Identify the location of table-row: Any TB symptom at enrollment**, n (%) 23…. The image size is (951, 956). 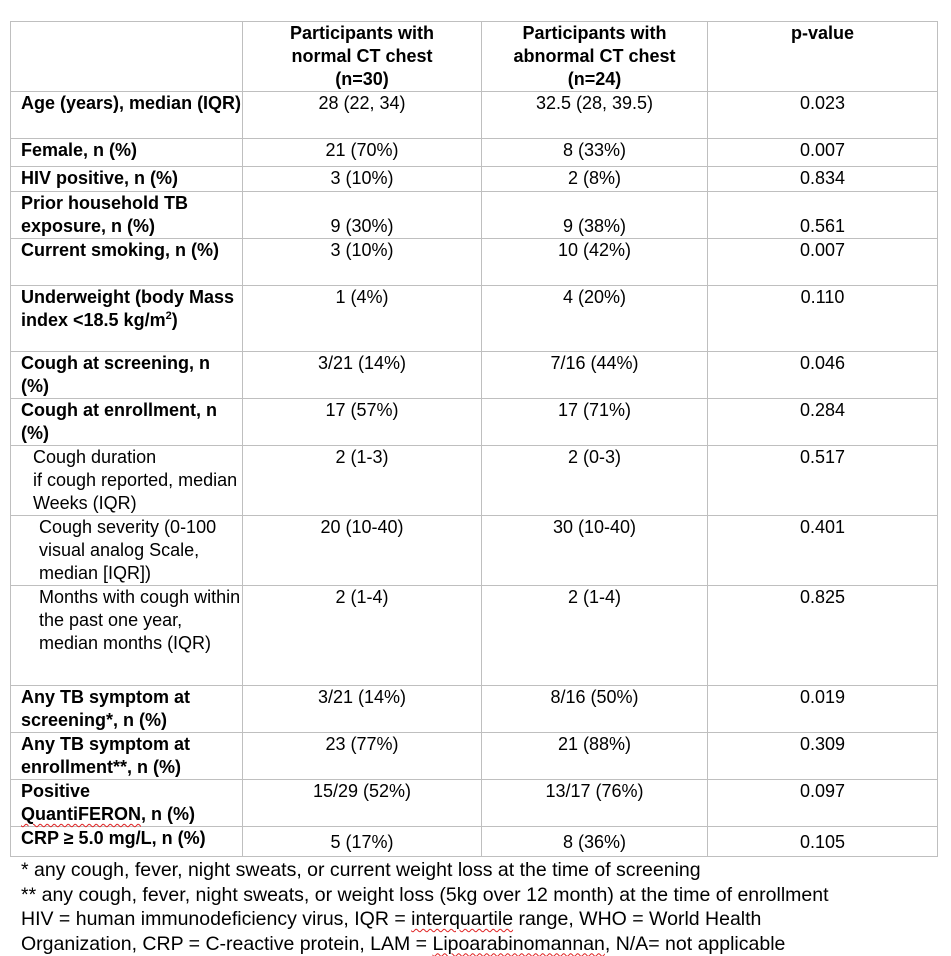
(474, 756).